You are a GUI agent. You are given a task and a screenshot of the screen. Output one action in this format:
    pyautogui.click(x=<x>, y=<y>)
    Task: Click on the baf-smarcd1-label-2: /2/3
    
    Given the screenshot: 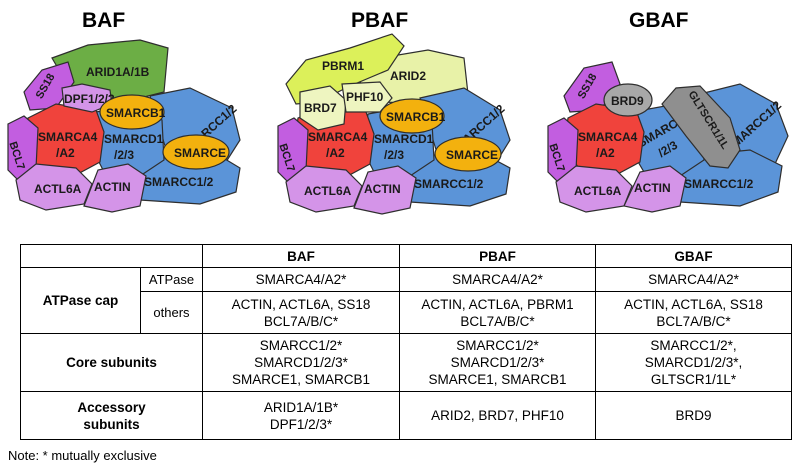 What is the action you would take?
    pyautogui.click(x=124, y=155)
    